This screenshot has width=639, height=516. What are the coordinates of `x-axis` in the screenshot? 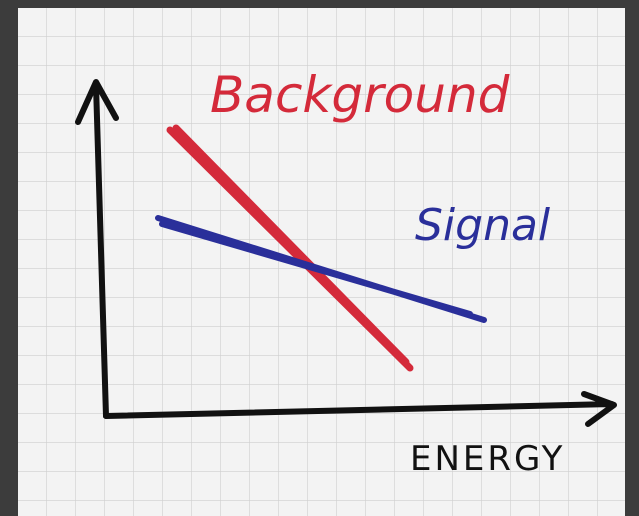 It's located at (360, 409).